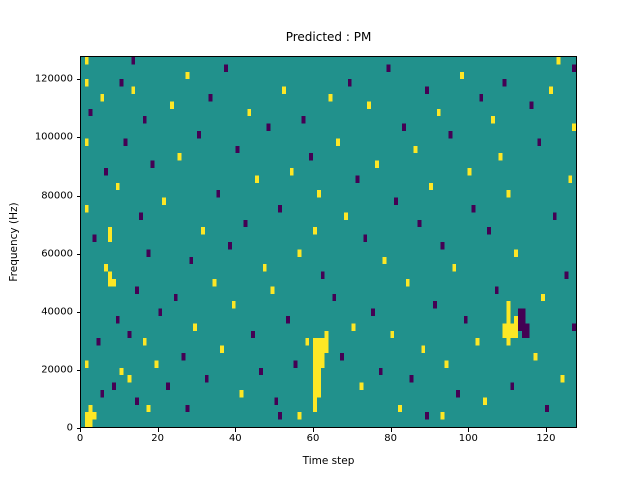  I want to click on y-ticklabel: 80000, so click(57, 195).